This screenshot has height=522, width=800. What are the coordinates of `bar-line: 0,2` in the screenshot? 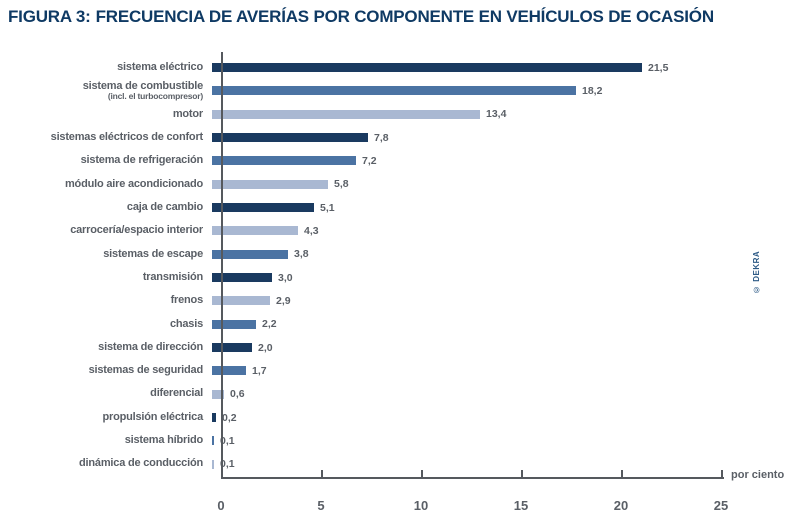 It's located at (486, 418).